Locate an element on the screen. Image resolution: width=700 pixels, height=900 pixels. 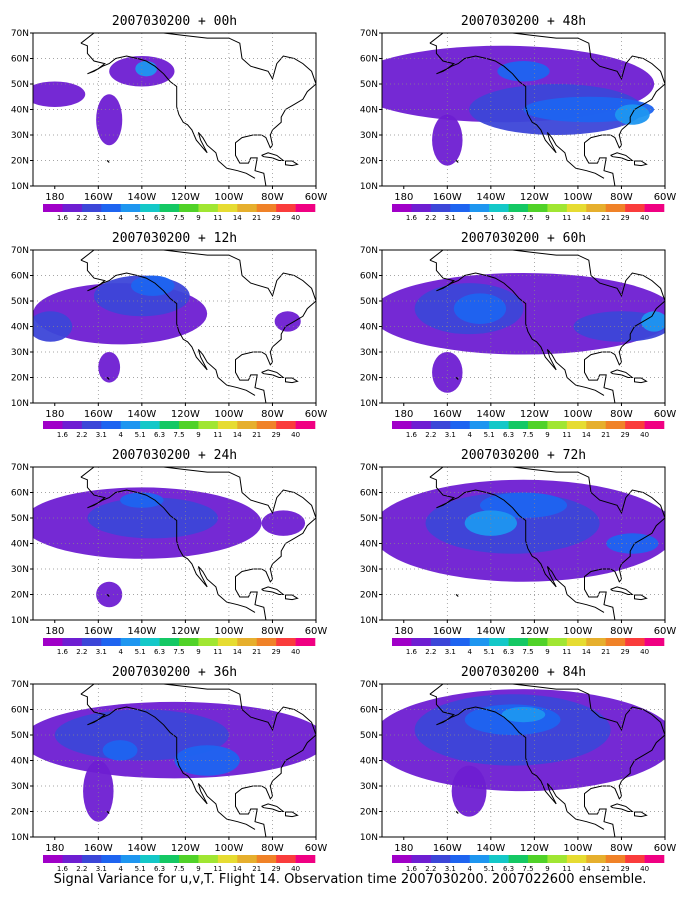
map-background is located at coordinates (174, 109).